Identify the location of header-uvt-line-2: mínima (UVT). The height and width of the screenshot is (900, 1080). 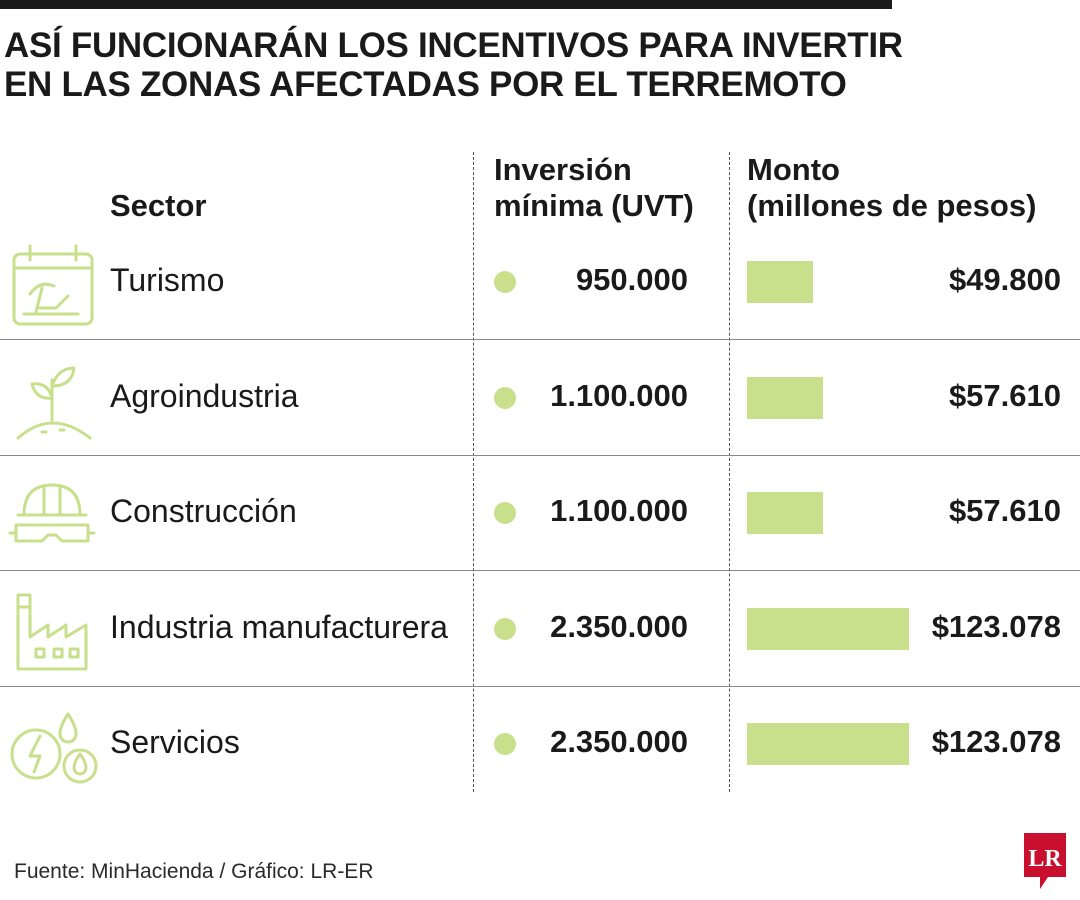
(594, 205).